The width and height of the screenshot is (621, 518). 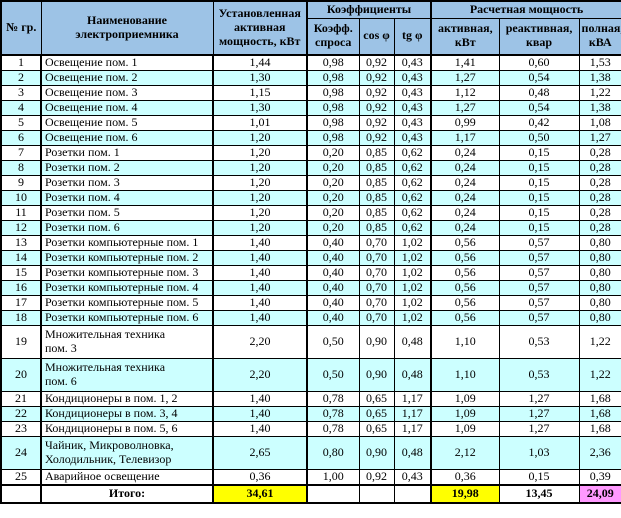 What do you see at coordinates (465, 167) in the screenshot?
I see `cell-active: 0,24` at bounding box center [465, 167].